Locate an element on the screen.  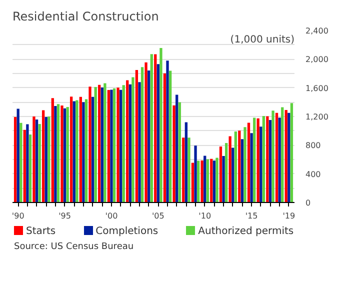
x-tick-label: '05 is located at coordinates (158, 216).